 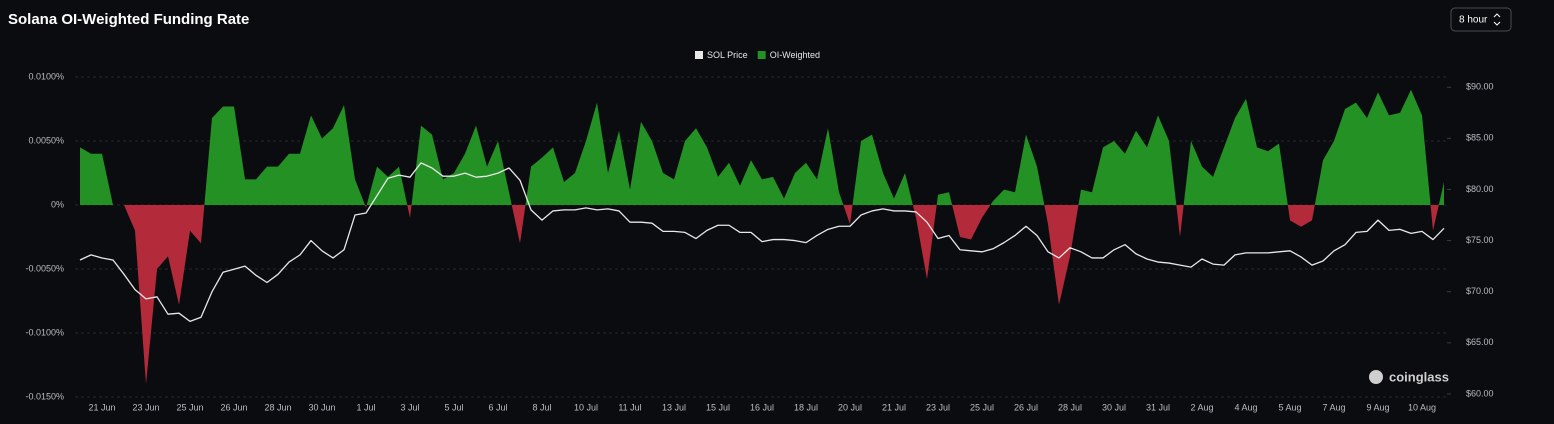 What do you see at coordinates (674, 407) in the screenshot?
I see `x-tick-label: 13 Jul` at bounding box center [674, 407].